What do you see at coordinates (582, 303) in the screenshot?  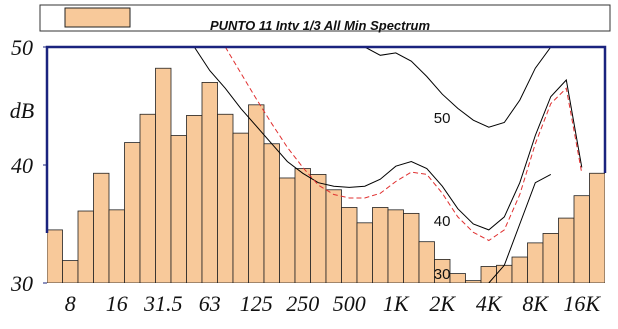 I see `x-tick-label: 16K` at bounding box center [582, 303].